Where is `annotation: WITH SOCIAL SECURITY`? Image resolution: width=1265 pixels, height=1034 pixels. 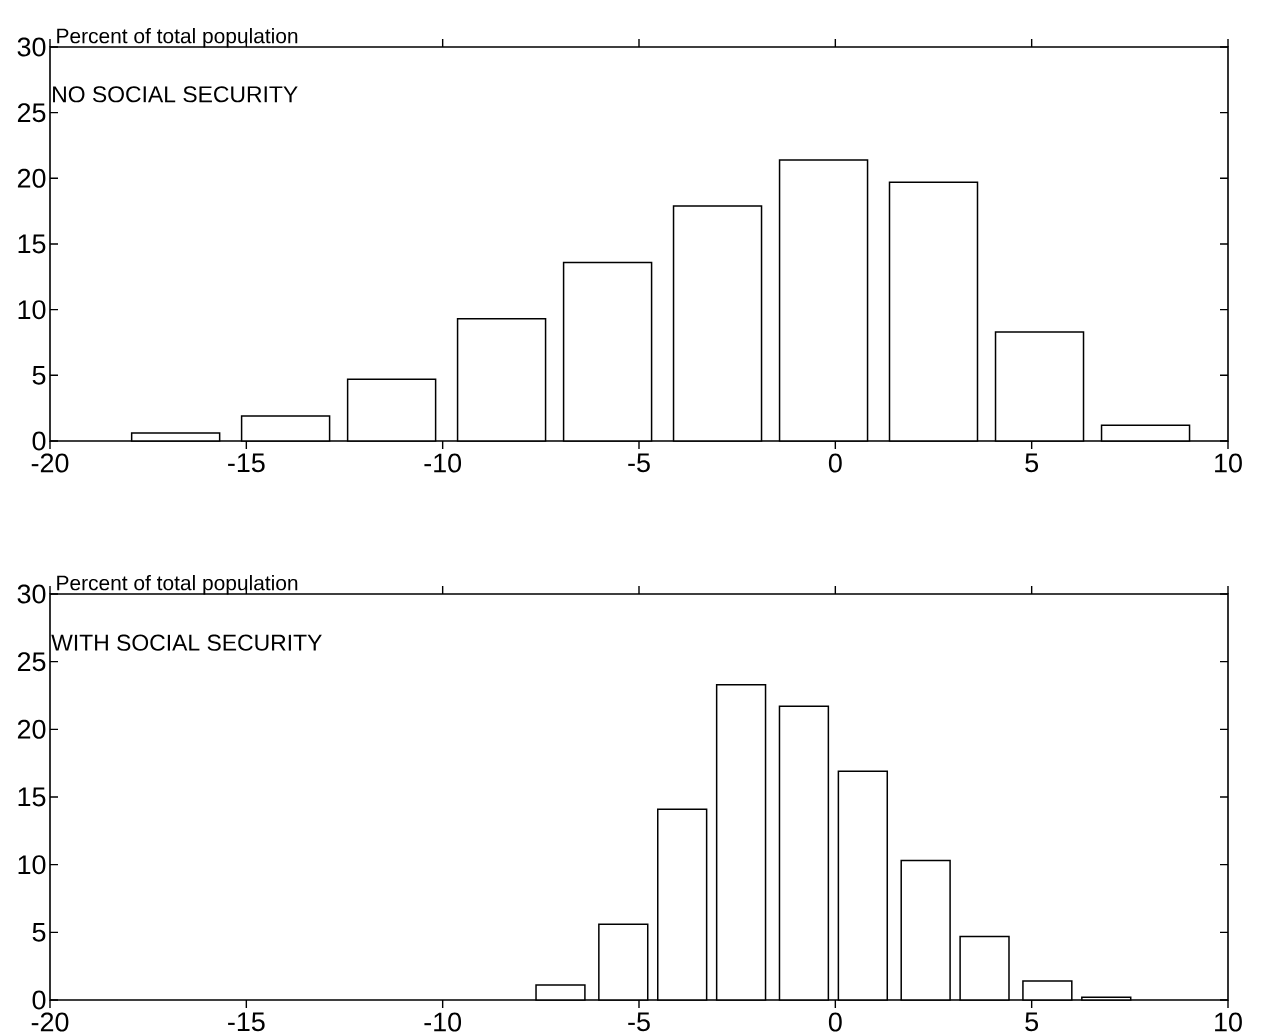 annotation: WITH SOCIAL SECURITY is located at coordinates (186, 642).